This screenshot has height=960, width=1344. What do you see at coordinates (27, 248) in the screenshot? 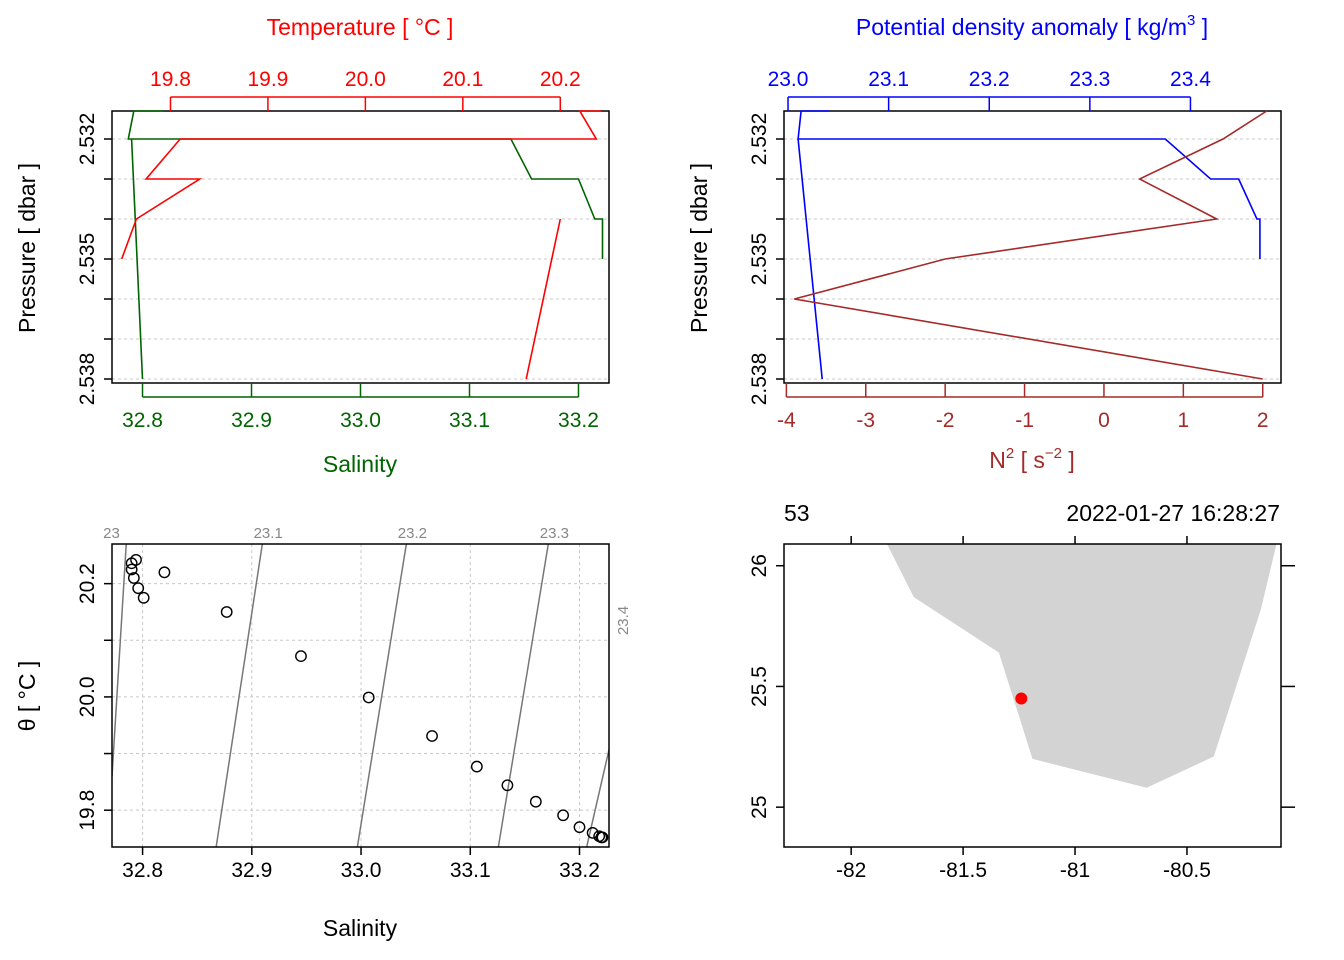
I see `pressure-axis-title-left: Pressure [ dbar ]` at bounding box center [27, 248].